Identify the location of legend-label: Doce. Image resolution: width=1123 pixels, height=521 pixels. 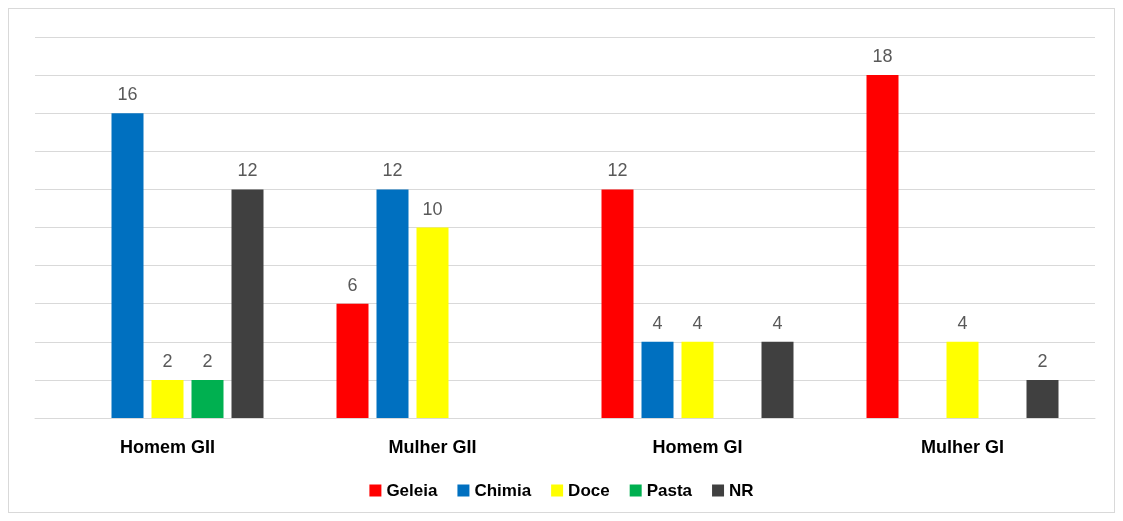
(589, 490).